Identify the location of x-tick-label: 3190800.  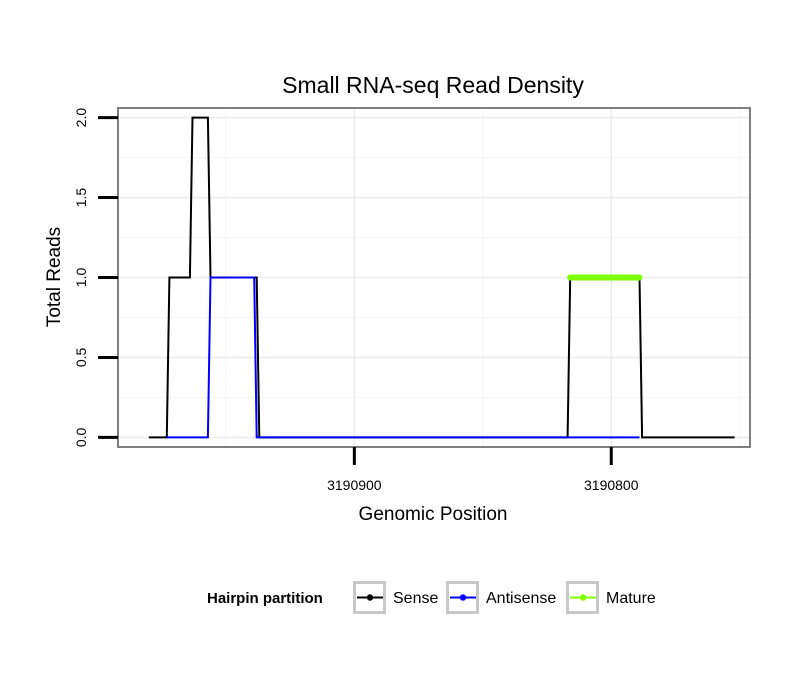
(611, 485).